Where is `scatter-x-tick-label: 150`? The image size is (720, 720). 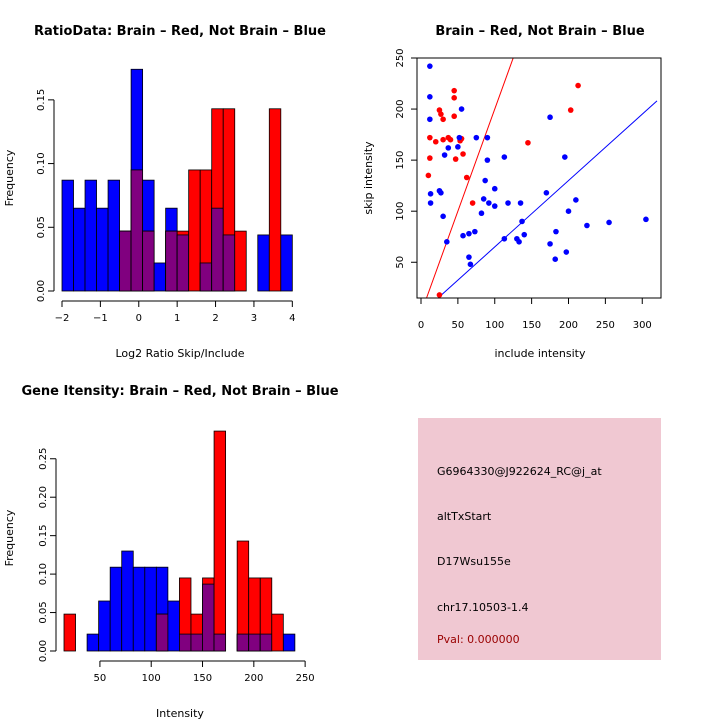
scatter-x-tick-label: 150 is located at coordinates (531, 325).